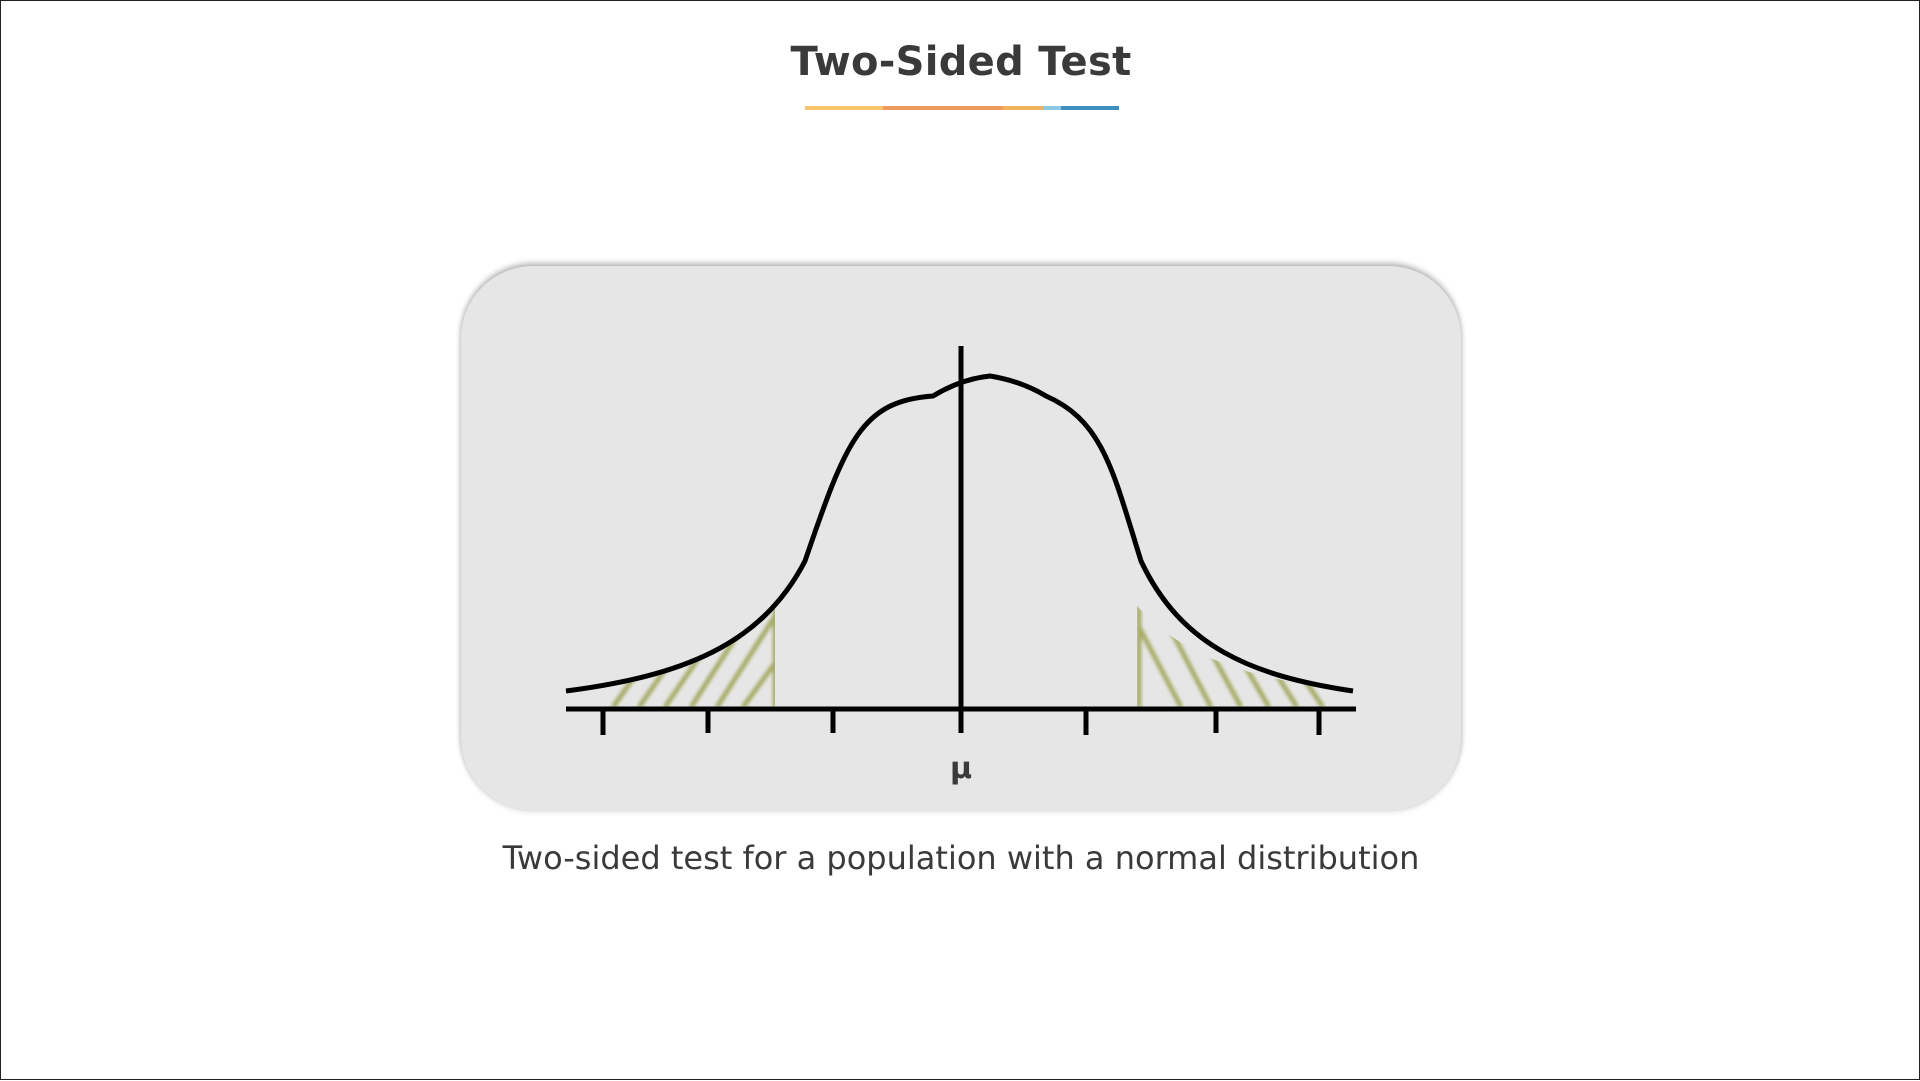 The width and height of the screenshot is (1920, 1081). Describe the element at coordinates (961, 768) in the screenshot. I see `mean-label: μ` at that location.